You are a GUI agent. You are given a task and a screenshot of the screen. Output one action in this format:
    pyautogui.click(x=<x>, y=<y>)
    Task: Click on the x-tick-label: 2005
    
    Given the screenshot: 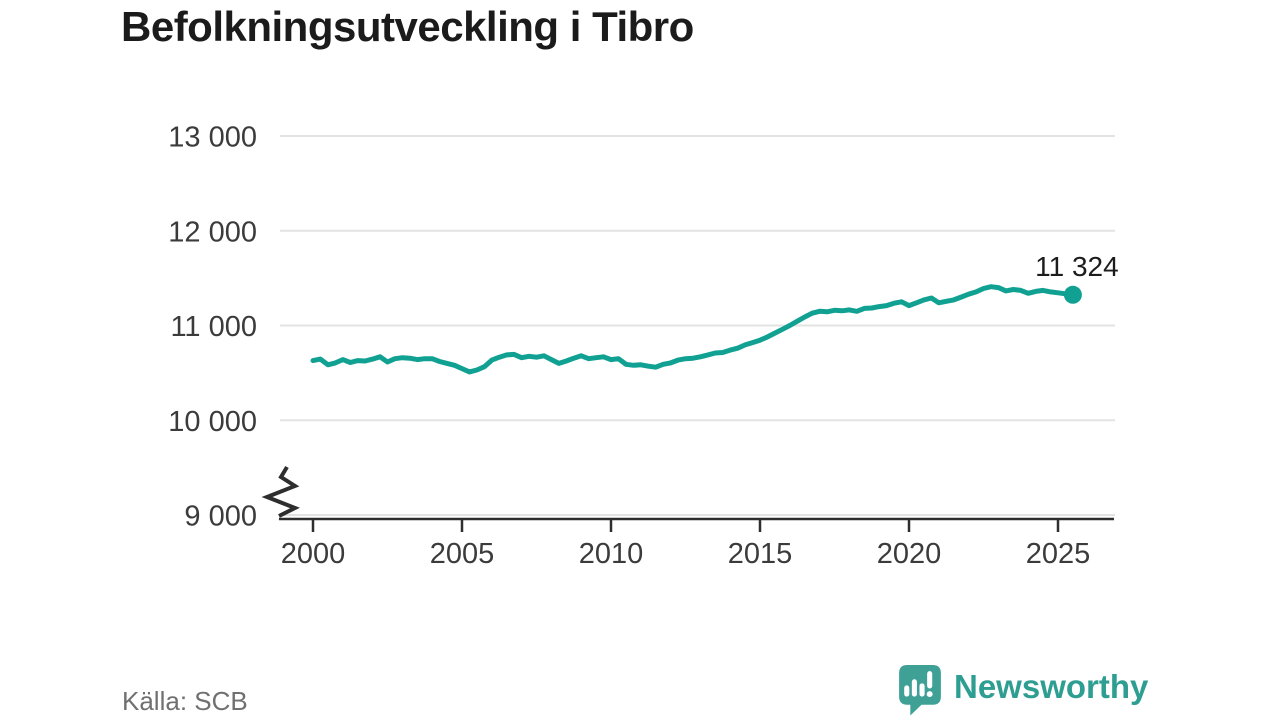 What is the action you would take?
    pyautogui.click(x=462, y=554)
    